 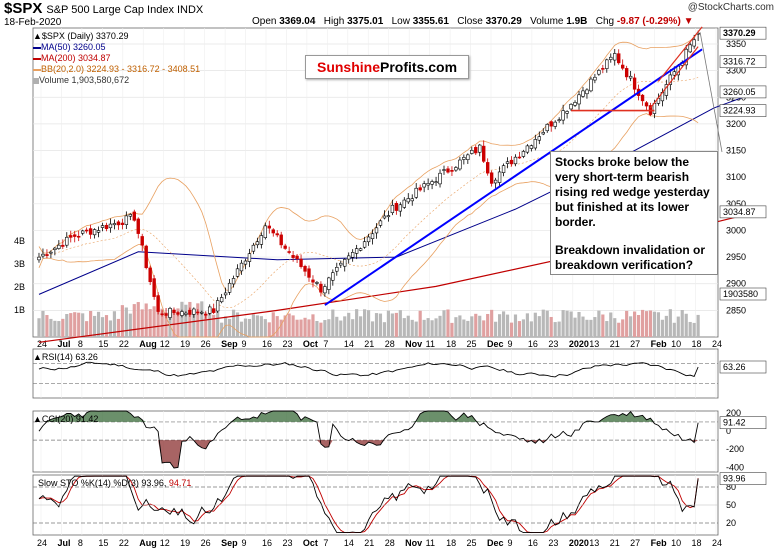 What do you see at coordinates (430, 543) in the screenshot?
I see `x-tick-label-bottom: 11` at bounding box center [430, 543].